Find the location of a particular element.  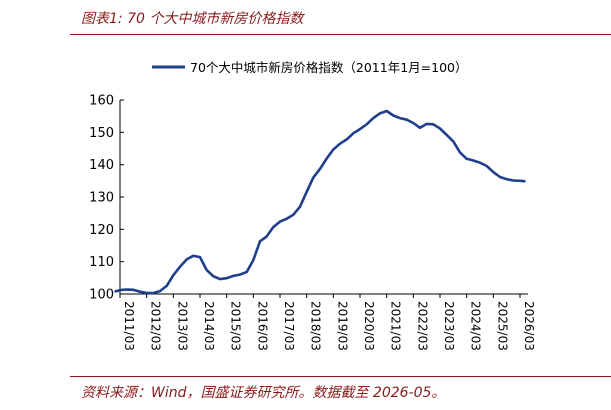

x-tick-label: 2019/03 is located at coordinates (342, 326).